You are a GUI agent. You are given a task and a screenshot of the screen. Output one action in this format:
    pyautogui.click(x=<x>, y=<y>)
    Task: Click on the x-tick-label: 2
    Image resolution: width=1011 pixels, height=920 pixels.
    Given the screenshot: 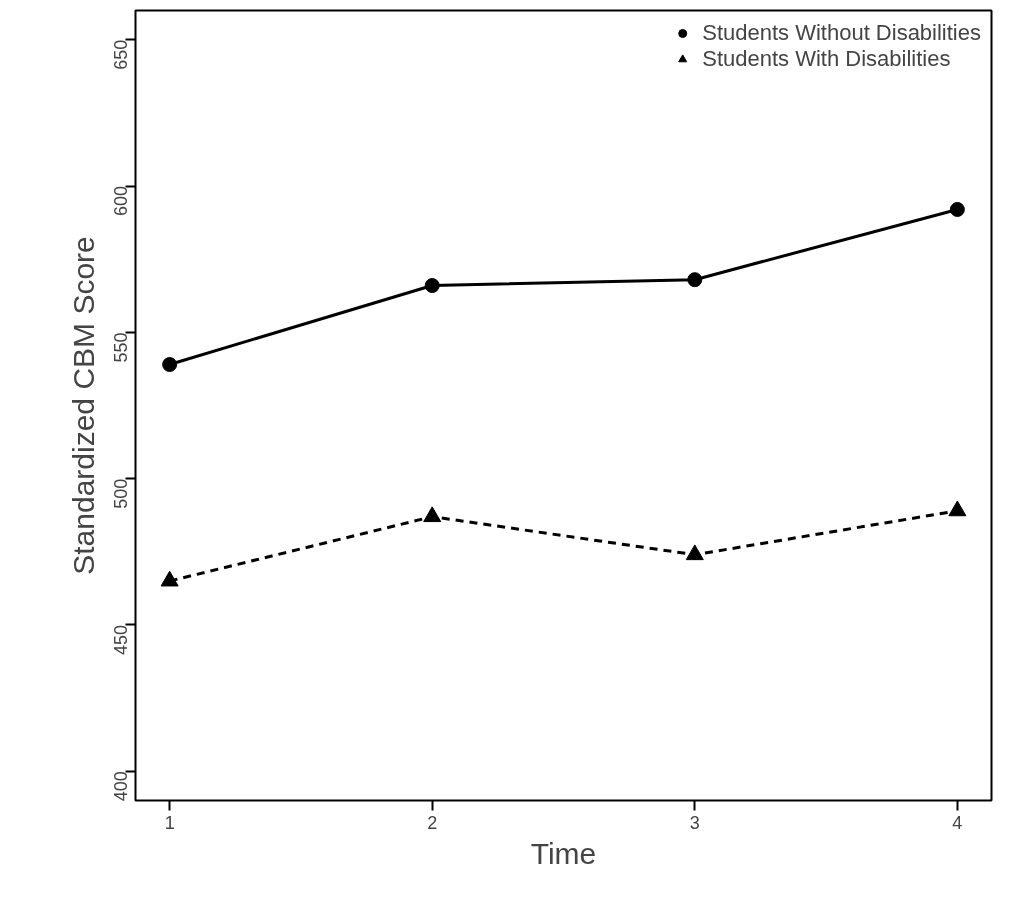 What is the action you would take?
    pyautogui.click(x=432, y=822)
    